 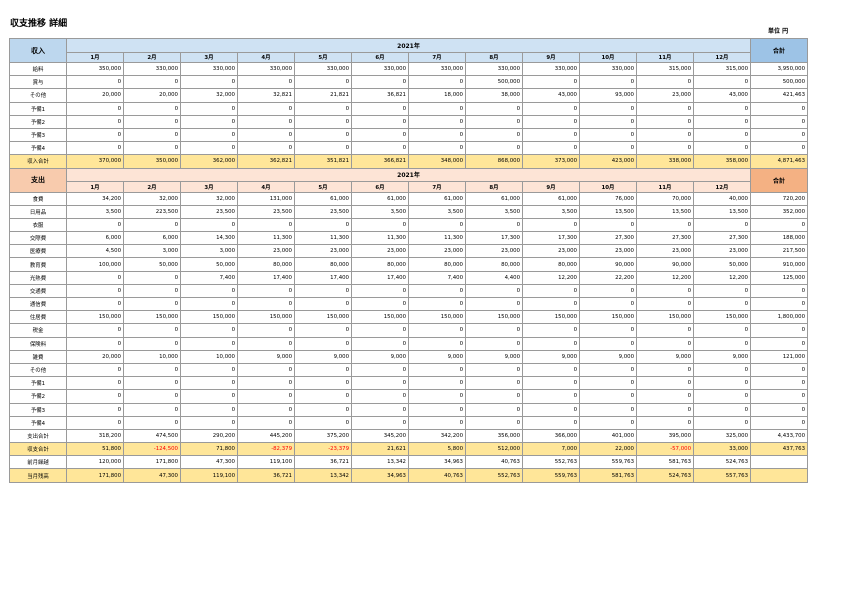 What do you see at coordinates (437, 238) in the screenshot?
I see `value-cell: 11,300` at bounding box center [437, 238].